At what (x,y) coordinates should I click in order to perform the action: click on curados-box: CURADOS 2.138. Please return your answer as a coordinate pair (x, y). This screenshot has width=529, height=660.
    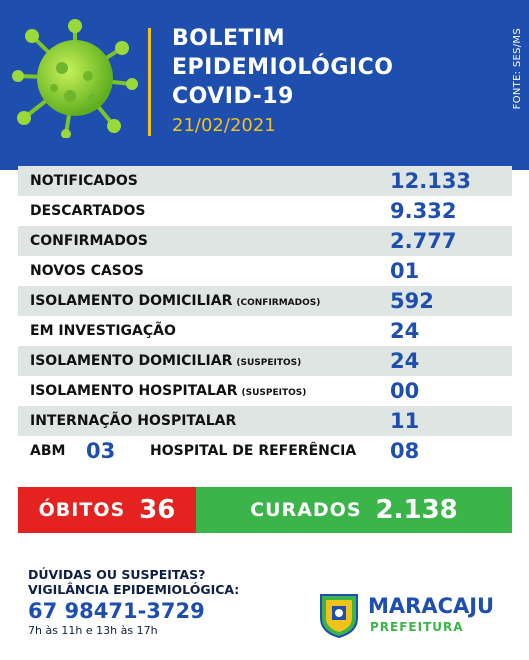
    Looking at the image, I should click on (354, 510).